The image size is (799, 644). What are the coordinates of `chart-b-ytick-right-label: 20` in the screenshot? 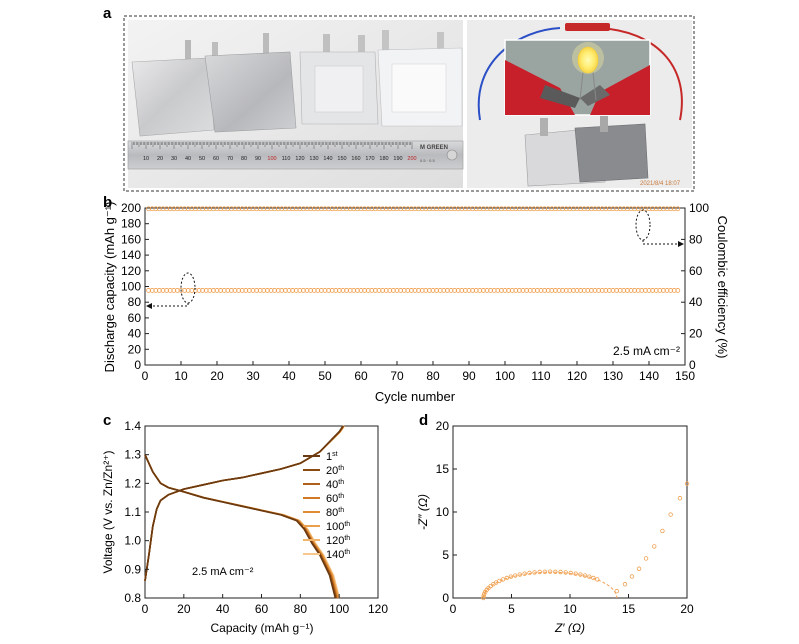 It's located at (696, 334).